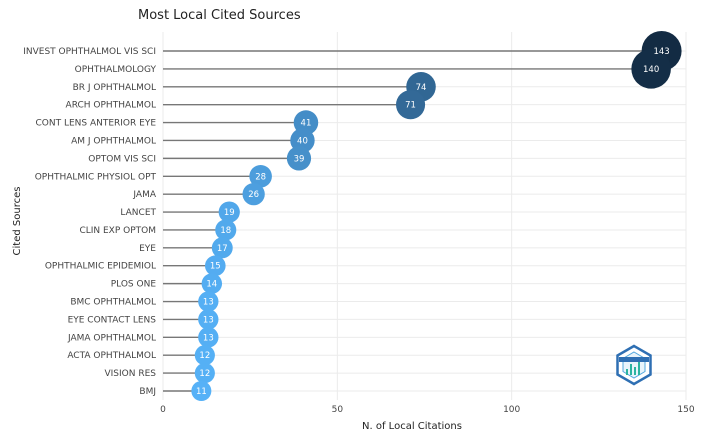 The height and width of the screenshot is (434, 702). I want to click on value-label: 18, so click(225, 231).